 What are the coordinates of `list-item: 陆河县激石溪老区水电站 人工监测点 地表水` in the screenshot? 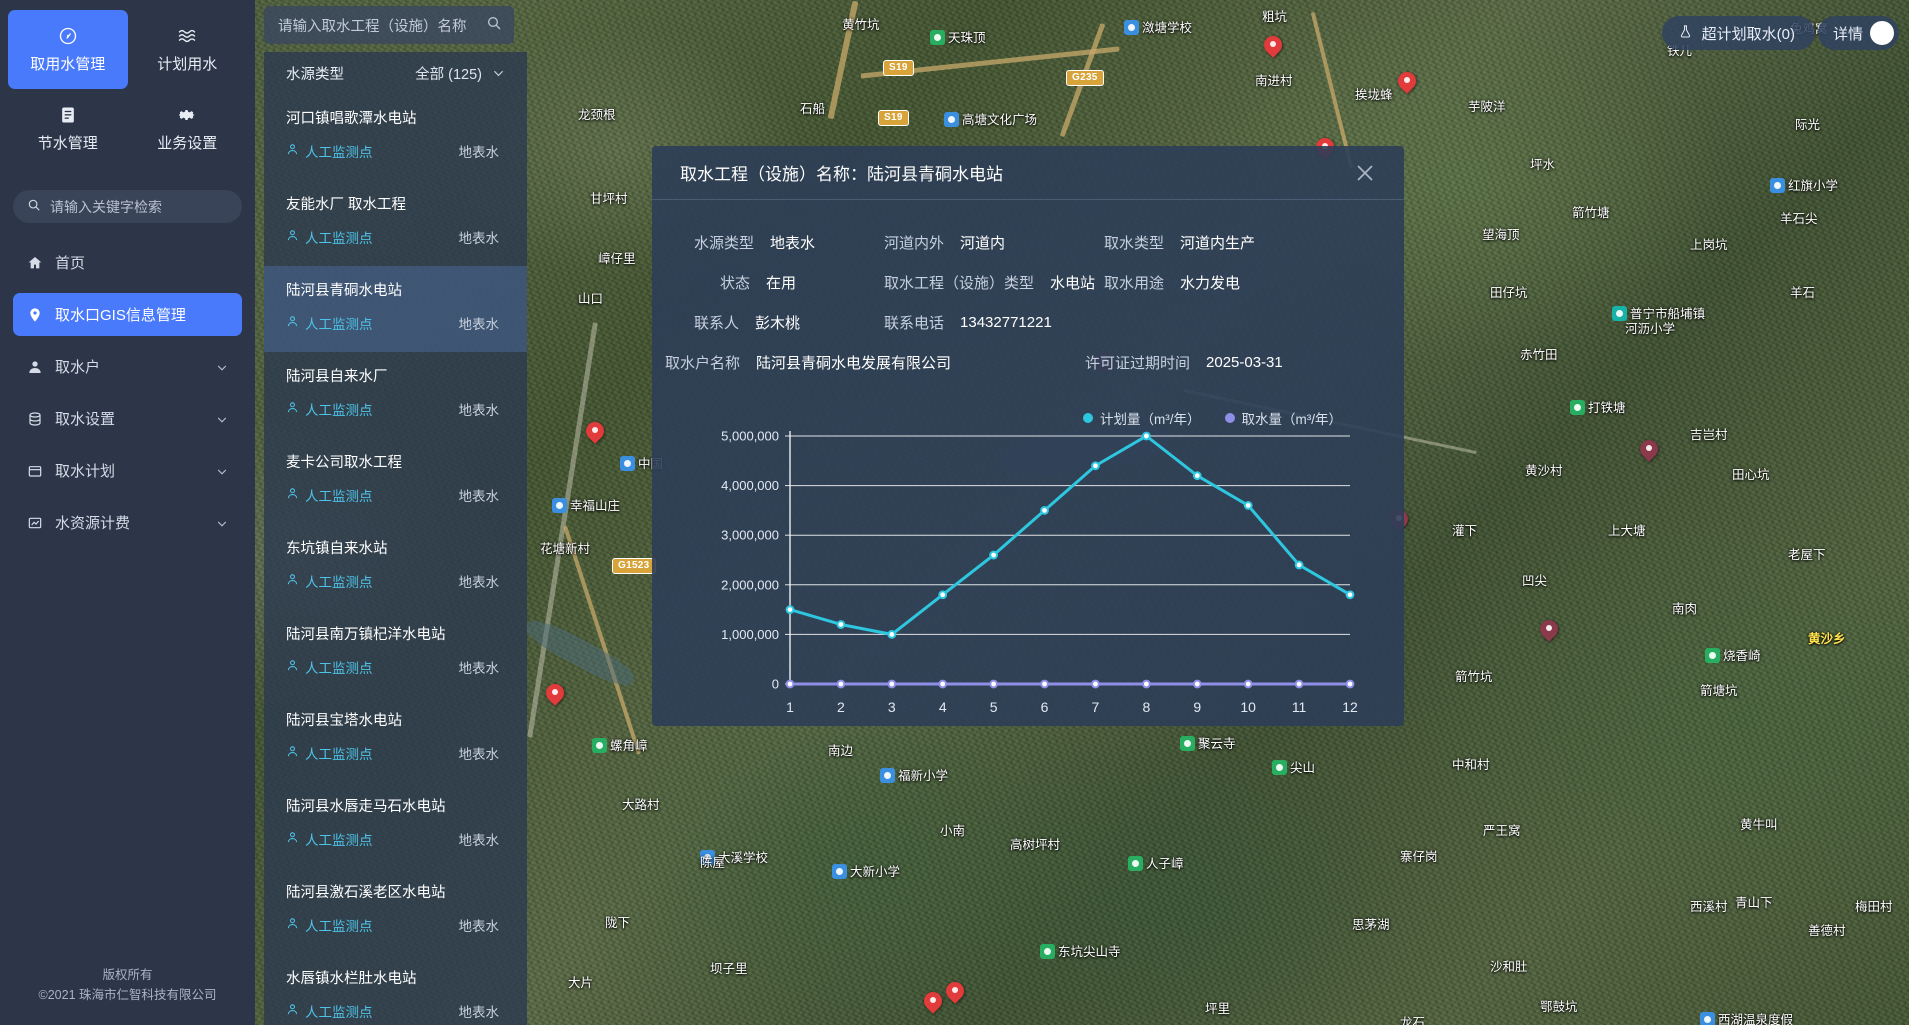 It's located at (395, 911).